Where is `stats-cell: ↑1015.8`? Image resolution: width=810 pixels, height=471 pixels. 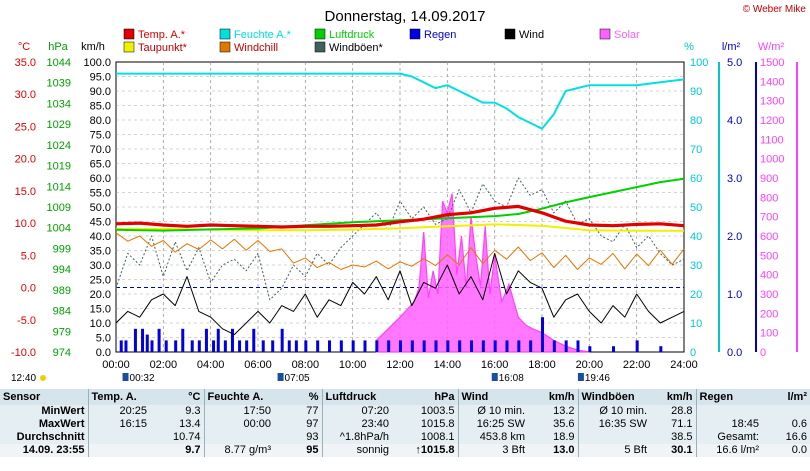
stats-cell: ↑1015.8 is located at coordinates (425, 450).